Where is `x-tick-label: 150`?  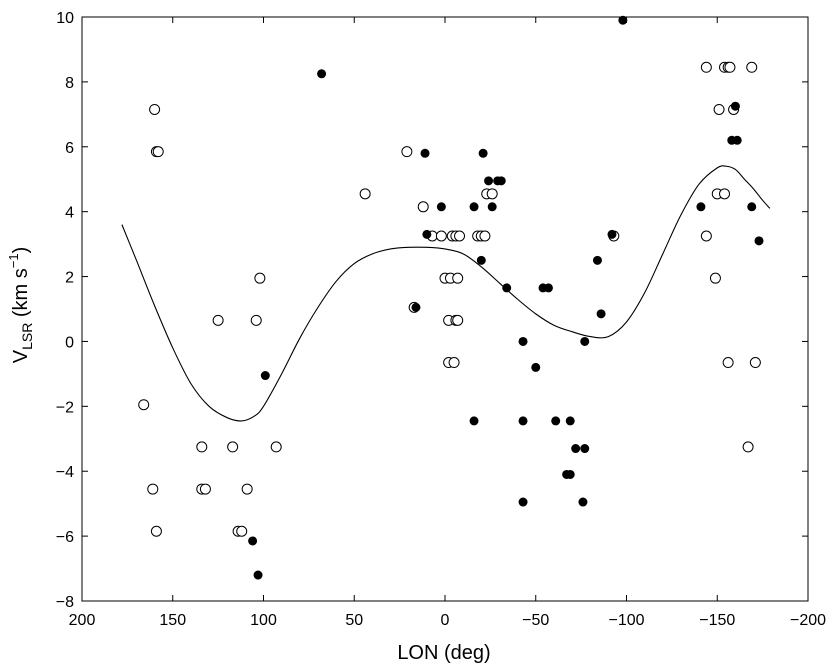 x-tick-label: 150 is located at coordinates (172, 620).